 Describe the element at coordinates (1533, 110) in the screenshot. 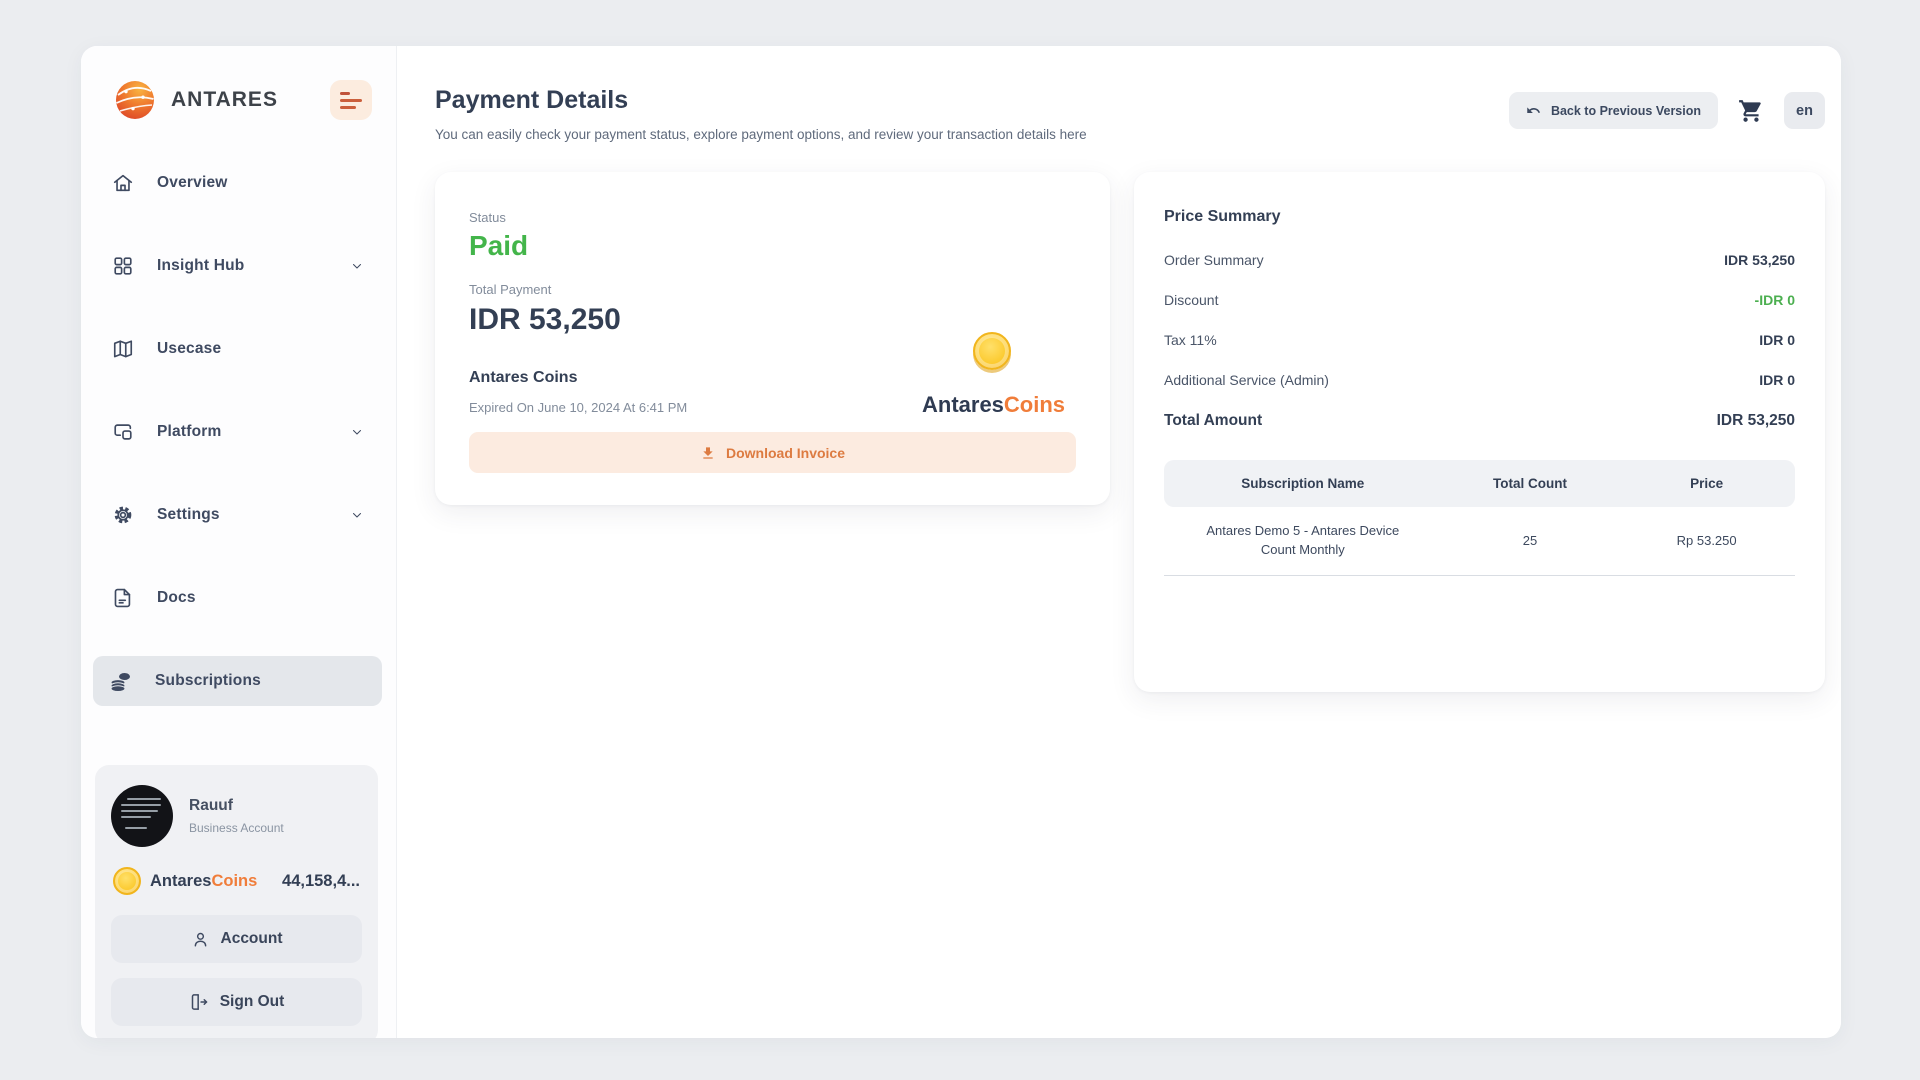

I see `undo-icon` at that location.